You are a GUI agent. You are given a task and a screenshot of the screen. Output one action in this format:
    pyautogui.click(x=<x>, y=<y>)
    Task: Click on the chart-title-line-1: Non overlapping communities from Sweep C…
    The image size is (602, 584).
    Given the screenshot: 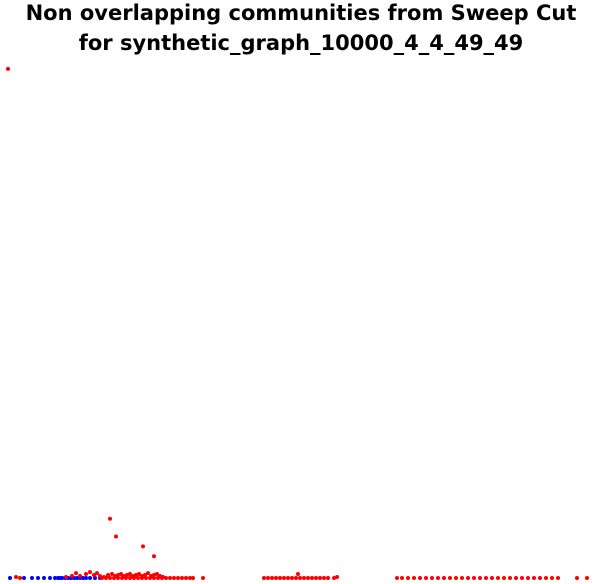 What is the action you would take?
    pyautogui.click(x=301, y=13)
    